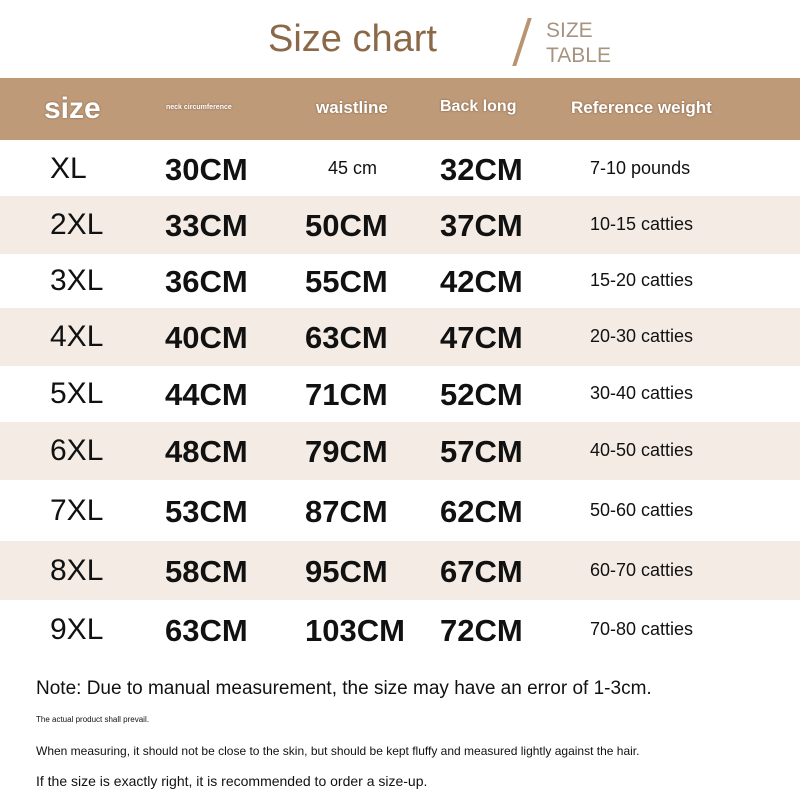 This screenshot has width=800, height=800. I want to click on waistline-cell: 71CM, so click(346, 394).